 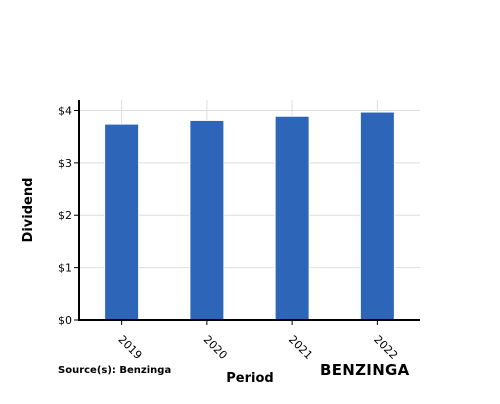 What do you see at coordinates (65, 215) in the screenshot?
I see `y-tick-label: $2` at bounding box center [65, 215].